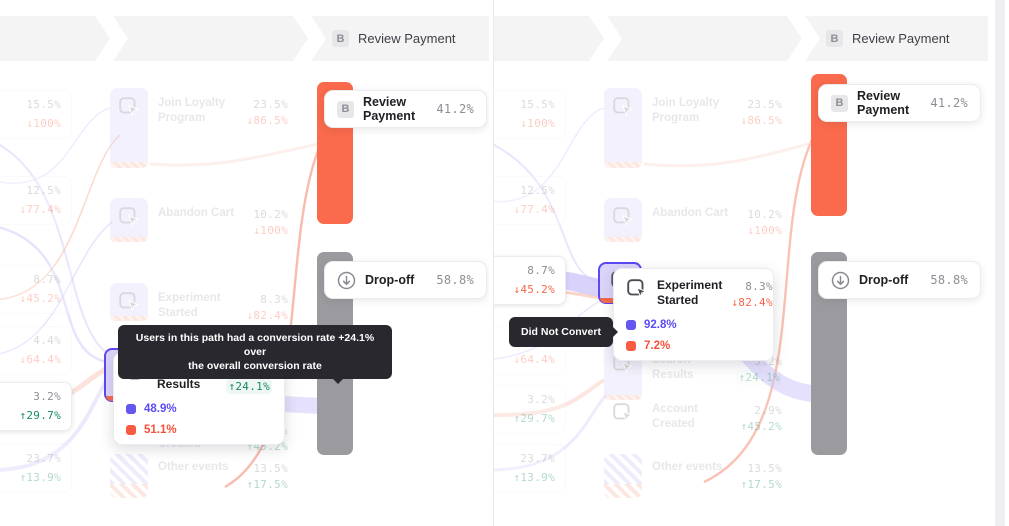 The height and width of the screenshot is (526, 1009). I want to click on node-label: Other events, so click(687, 467).